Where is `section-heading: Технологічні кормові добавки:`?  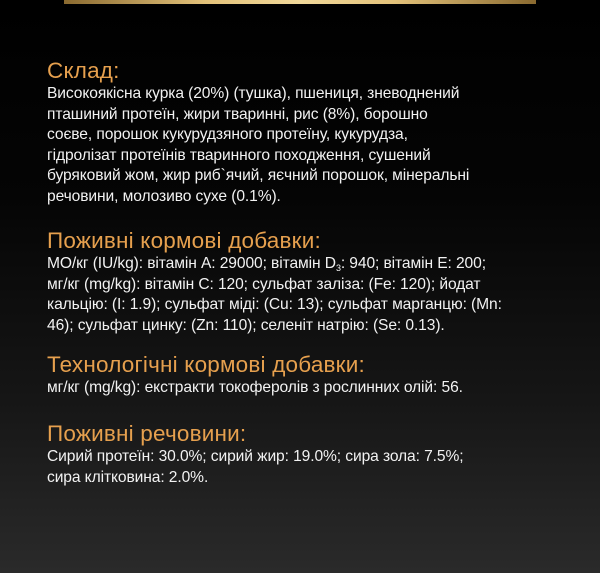
section-heading: Технологічні кормові добавки: is located at coordinates (206, 364).